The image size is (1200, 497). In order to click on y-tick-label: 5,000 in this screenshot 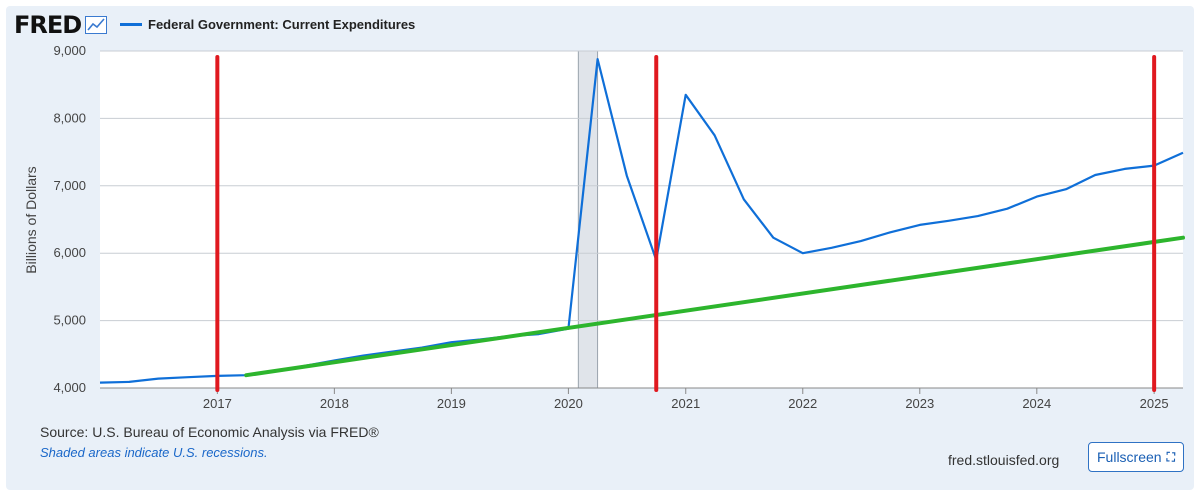, I will do `click(69, 320)`.